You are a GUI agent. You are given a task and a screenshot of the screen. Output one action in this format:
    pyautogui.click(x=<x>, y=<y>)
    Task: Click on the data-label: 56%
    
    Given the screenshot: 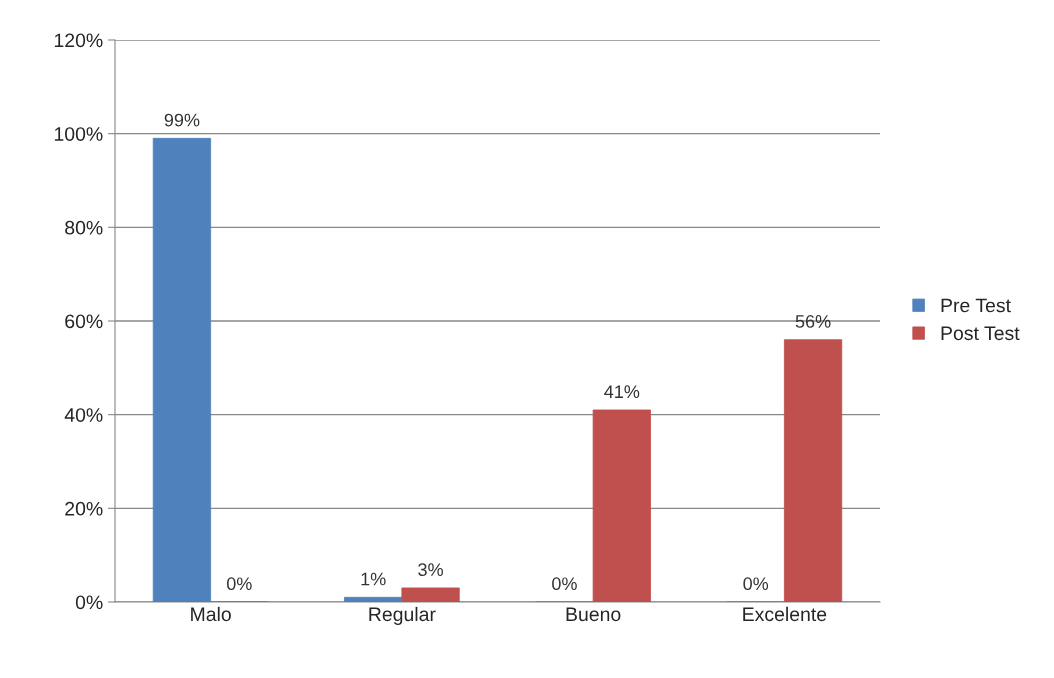 What is the action you would take?
    pyautogui.click(x=813, y=321)
    